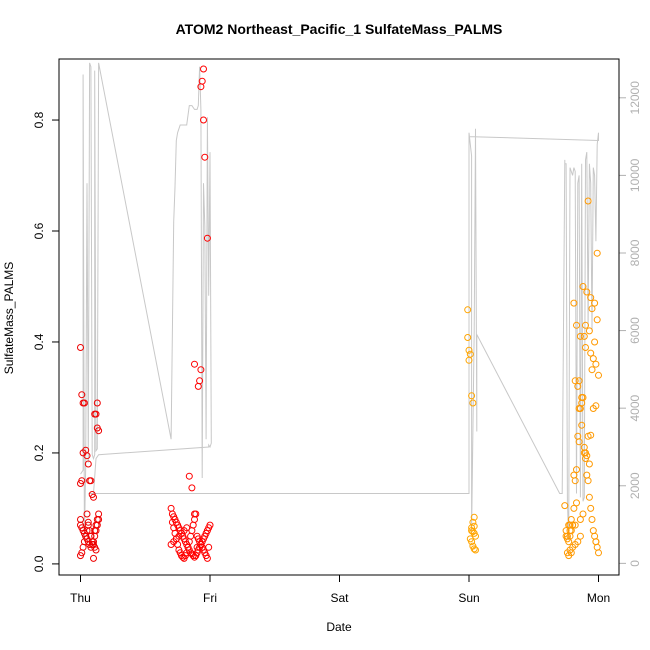 The image size is (650, 650). What do you see at coordinates (39, 563) in the screenshot?
I see `y-tick-label: 0.0` at bounding box center [39, 563].